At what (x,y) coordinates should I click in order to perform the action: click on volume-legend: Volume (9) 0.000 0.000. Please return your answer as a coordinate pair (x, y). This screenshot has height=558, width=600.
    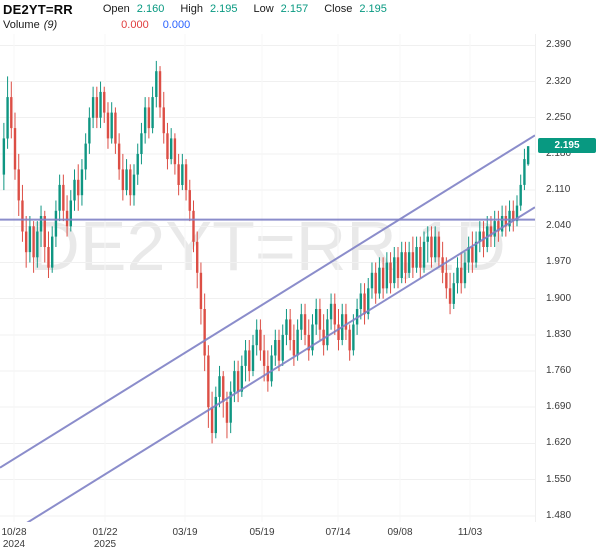
    Looking at the image, I should click on (96, 25).